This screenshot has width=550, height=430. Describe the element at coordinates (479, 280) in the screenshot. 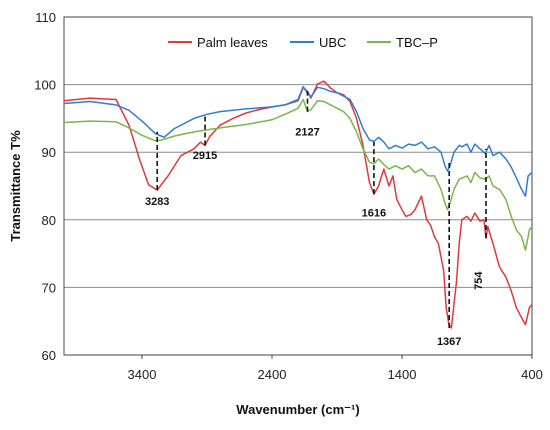

I see `annotation-label: 754` at that location.